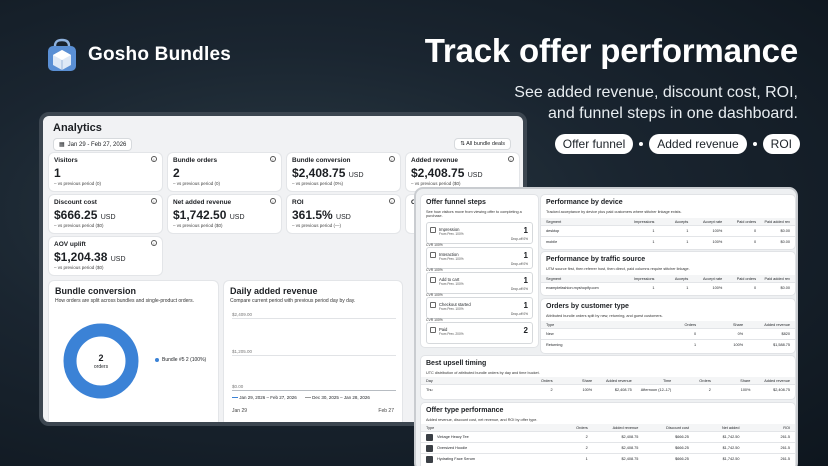 The width and height of the screenshot is (828, 466). I want to click on donut-value: 2, so click(101, 358).